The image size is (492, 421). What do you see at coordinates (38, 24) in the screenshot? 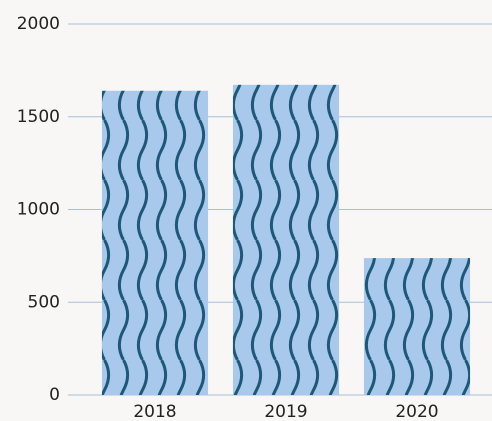
I see `y-tick-label: 2000` at bounding box center [38, 24].